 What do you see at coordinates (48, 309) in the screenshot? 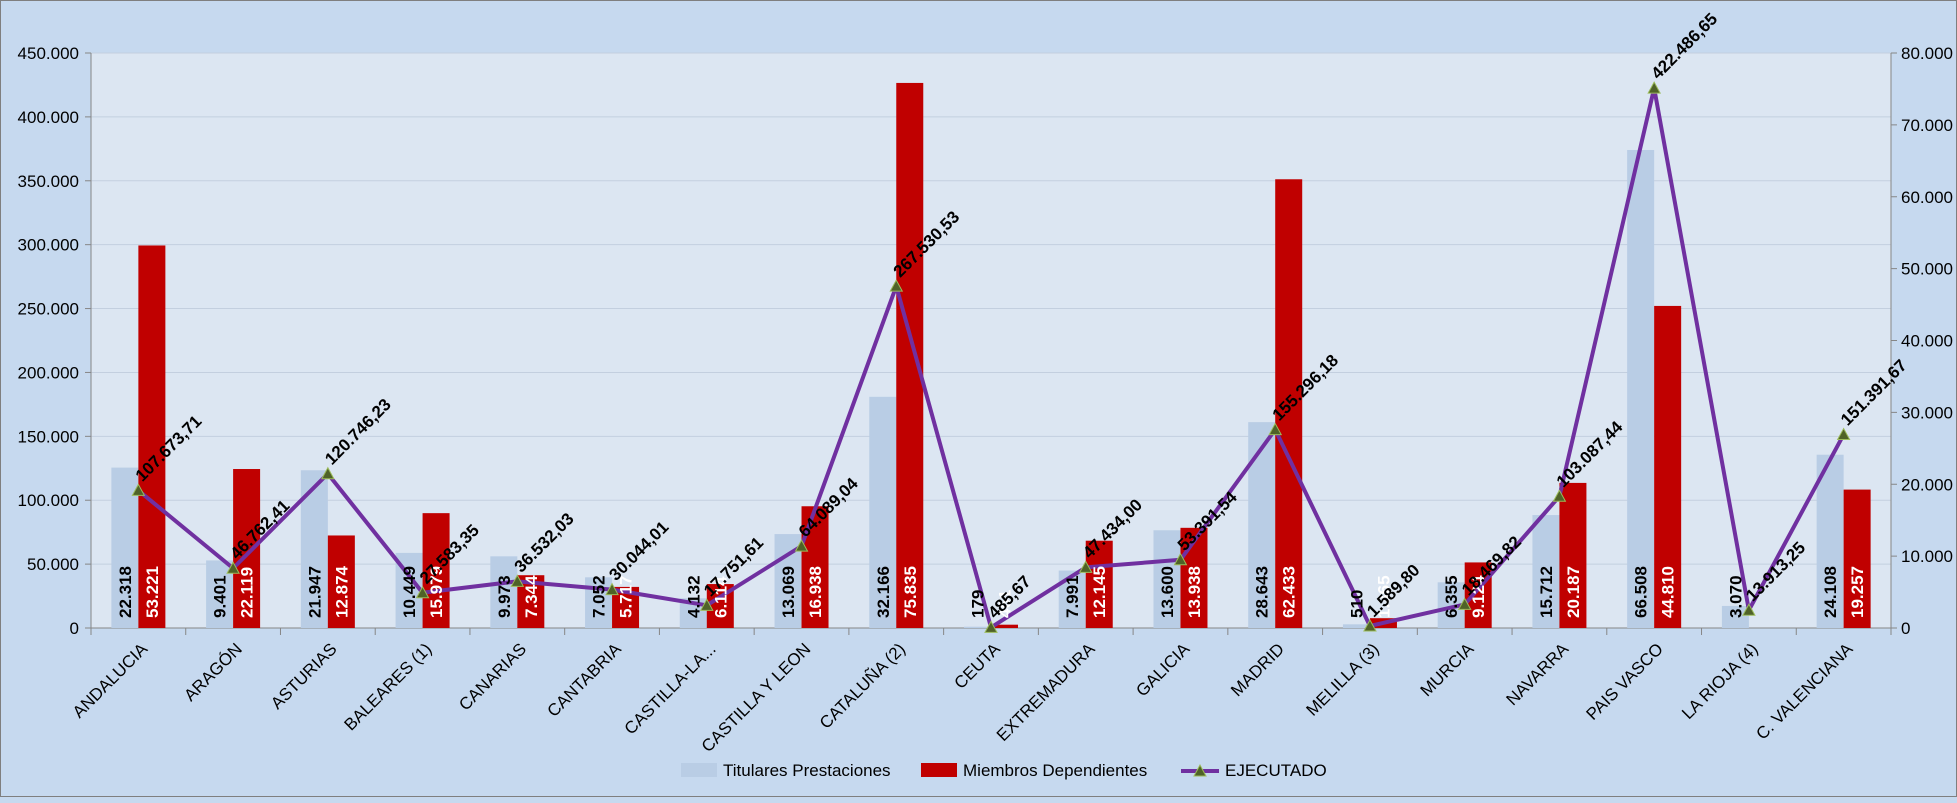
I see `left-axis-tick-label: 250.000` at bounding box center [48, 309].